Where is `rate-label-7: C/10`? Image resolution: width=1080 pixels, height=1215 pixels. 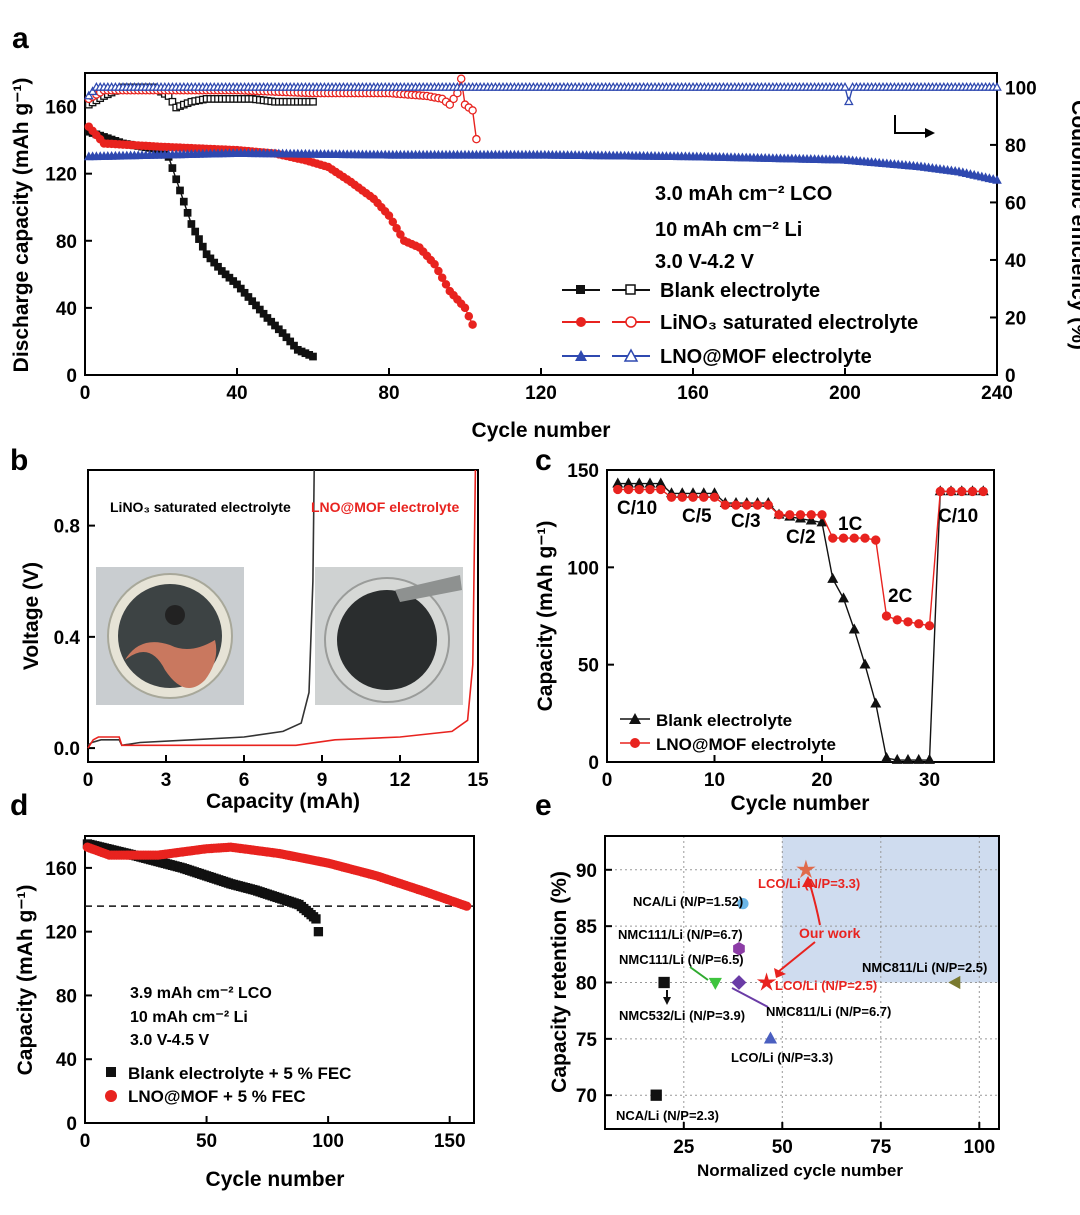
rate-label-7: C/10 is located at coordinates (958, 516).